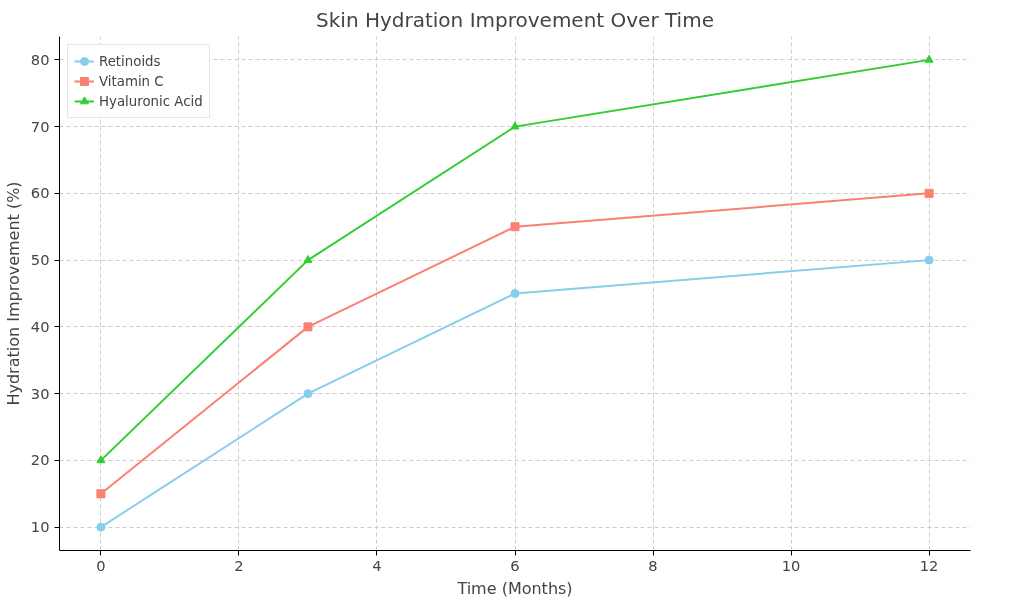 The width and height of the screenshot is (1012, 603). What do you see at coordinates (13, 293) in the screenshot?
I see `y-axis-title: Hydration Improvement (%)` at bounding box center [13, 293].